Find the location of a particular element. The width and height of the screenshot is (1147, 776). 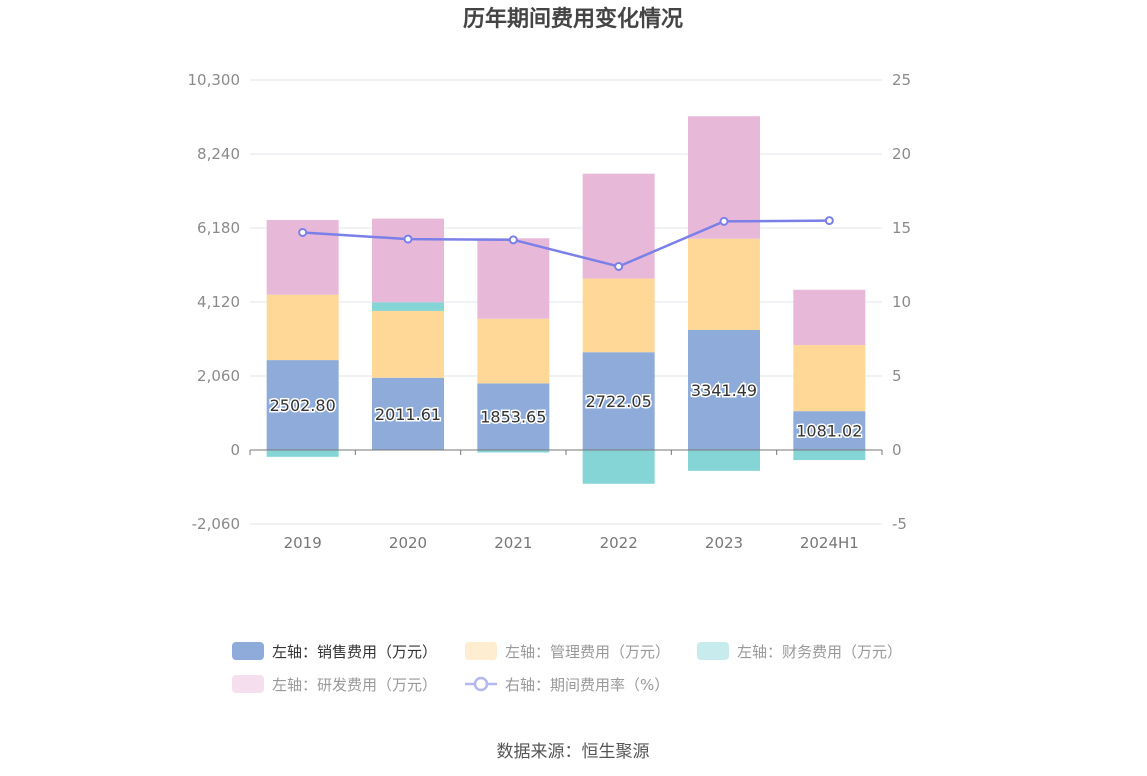

y-left-tick-label: 0 is located at coordinates (235, 450).